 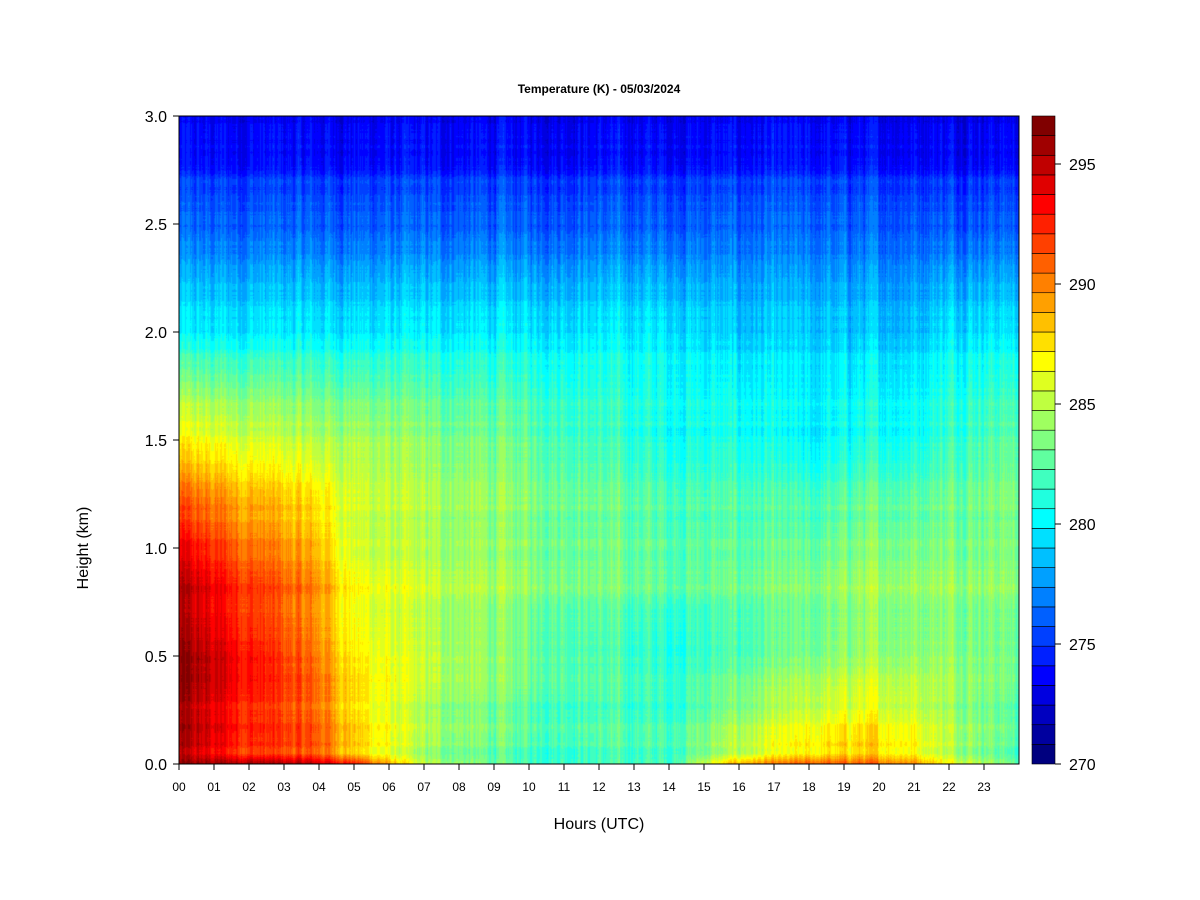 I want to click on x-tick-label: 05, so click(x=354, y=787).